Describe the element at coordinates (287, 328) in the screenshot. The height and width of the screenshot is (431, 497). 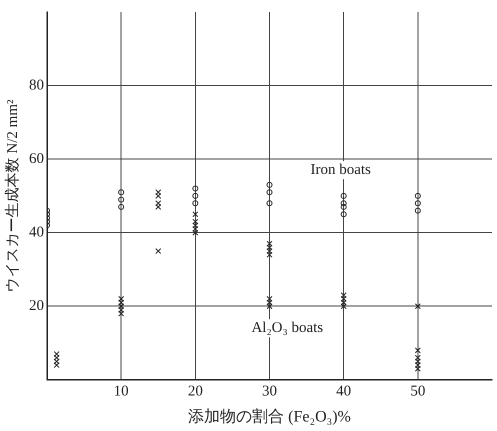
I see `series-label: Al₂O₃ boats` at that location.